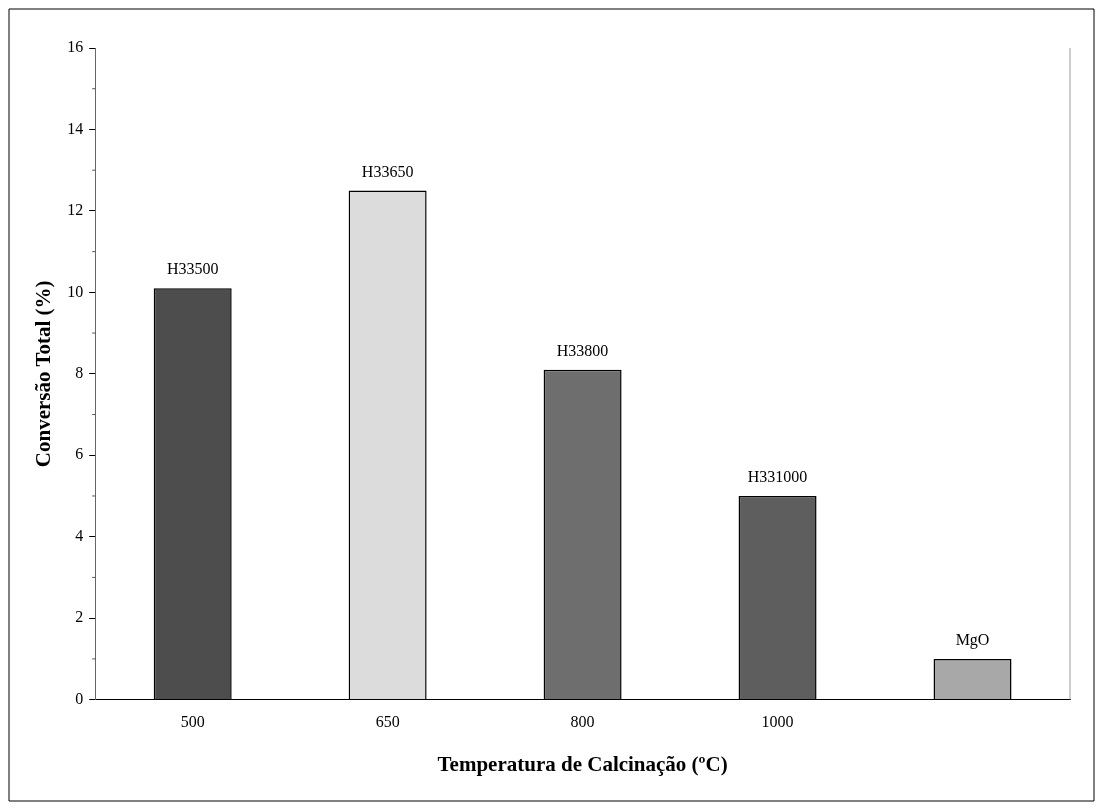 The width and height of the screenshot is (1103, 810). Describe the element at coordinates (75, 291) in the screenshot. I see `y-tick-label: 10` at that location.